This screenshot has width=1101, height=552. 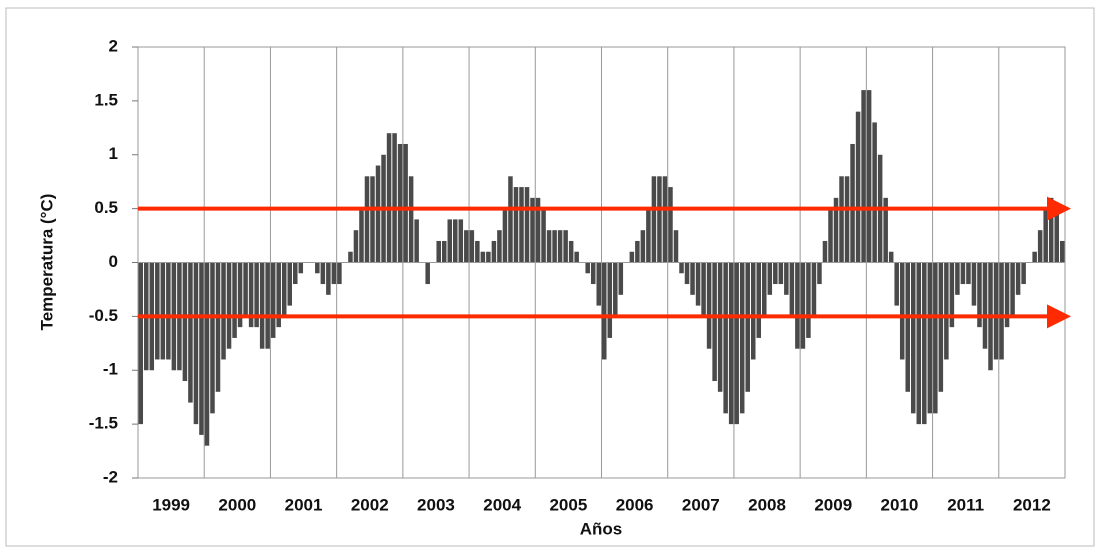 I want to click on y-tick-label: -1, so click(x=110, y=369).